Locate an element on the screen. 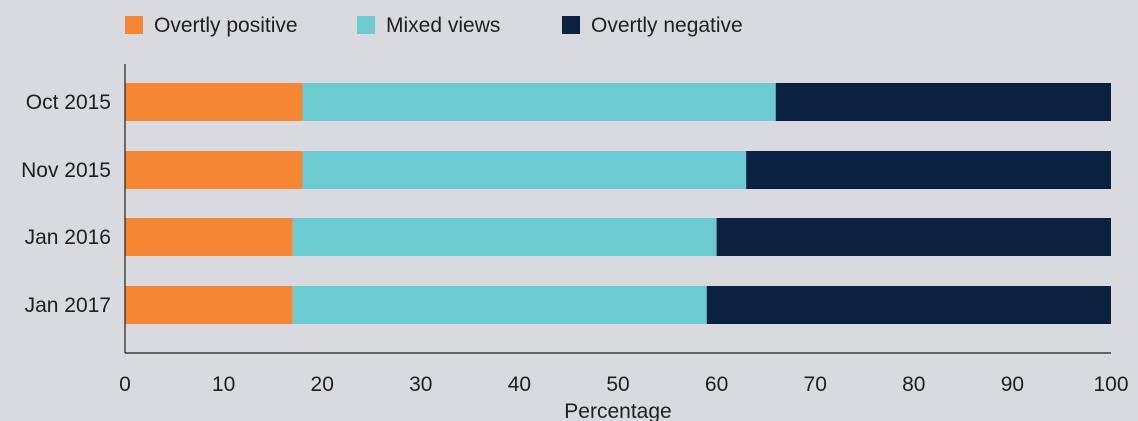  x-tick-label: 30 is located at coordinates (420, 384).